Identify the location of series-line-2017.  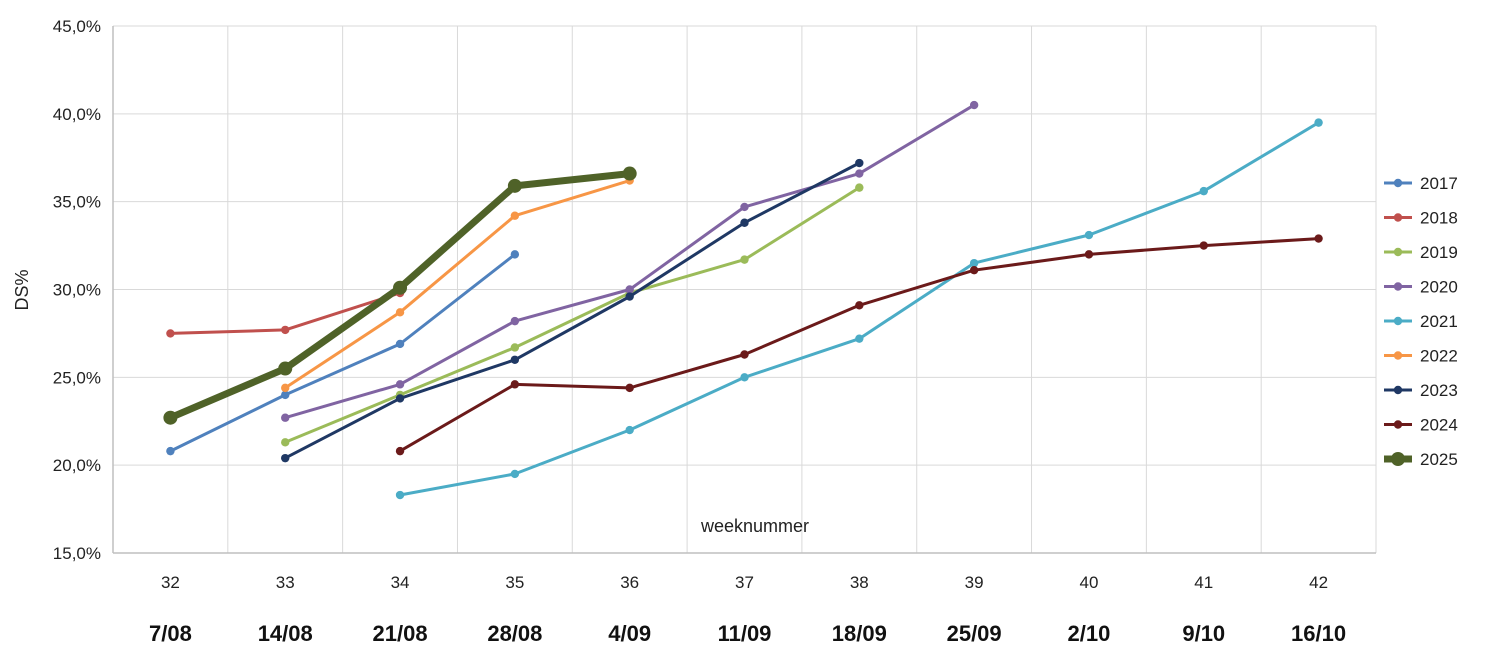
(342, 352).